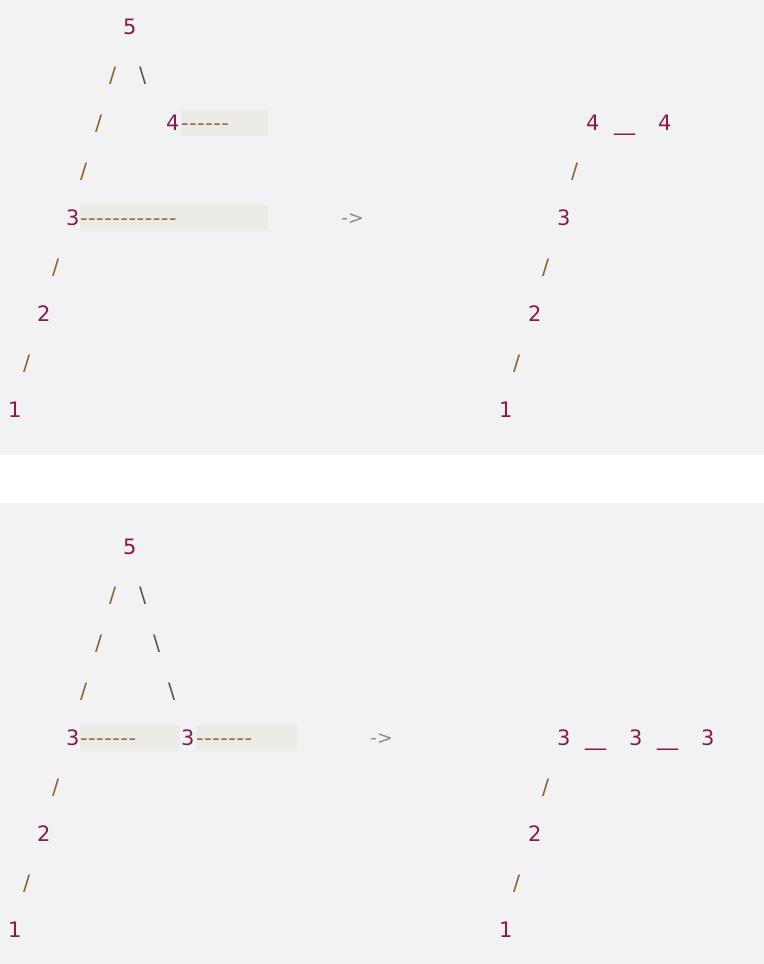 Image resolution: width=764 pixels, height=964 pixels. Describe the element at coordinates (174, 218) in the screenshot. I see `dash-line: ------------` at that location.